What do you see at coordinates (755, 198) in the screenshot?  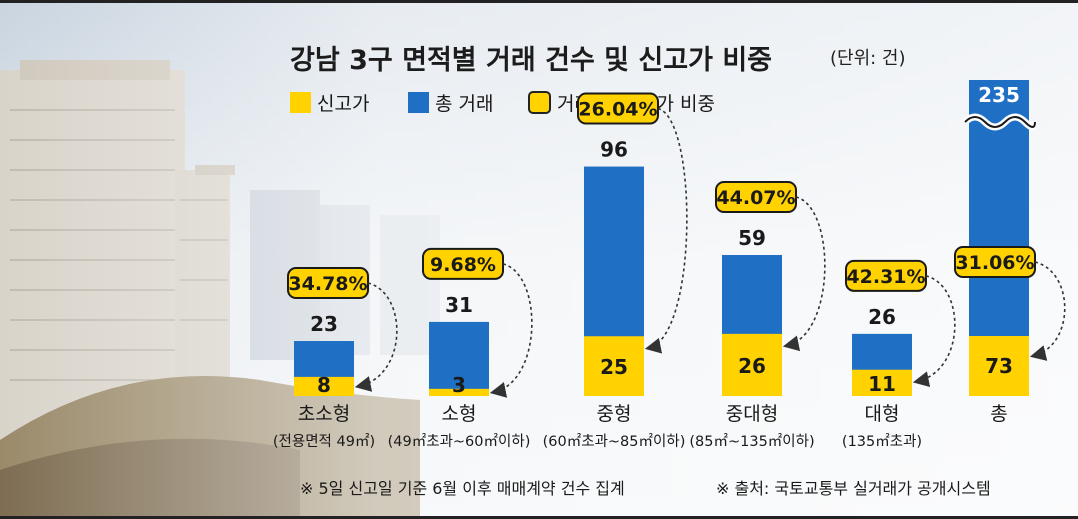 I see `ratio-label-3: 44.07%` at bounding box center [755, 198].